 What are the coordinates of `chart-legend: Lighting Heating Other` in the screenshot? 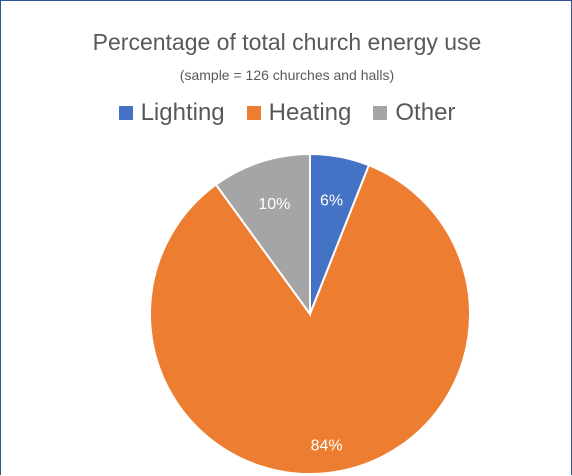 It's located at (286, 113).